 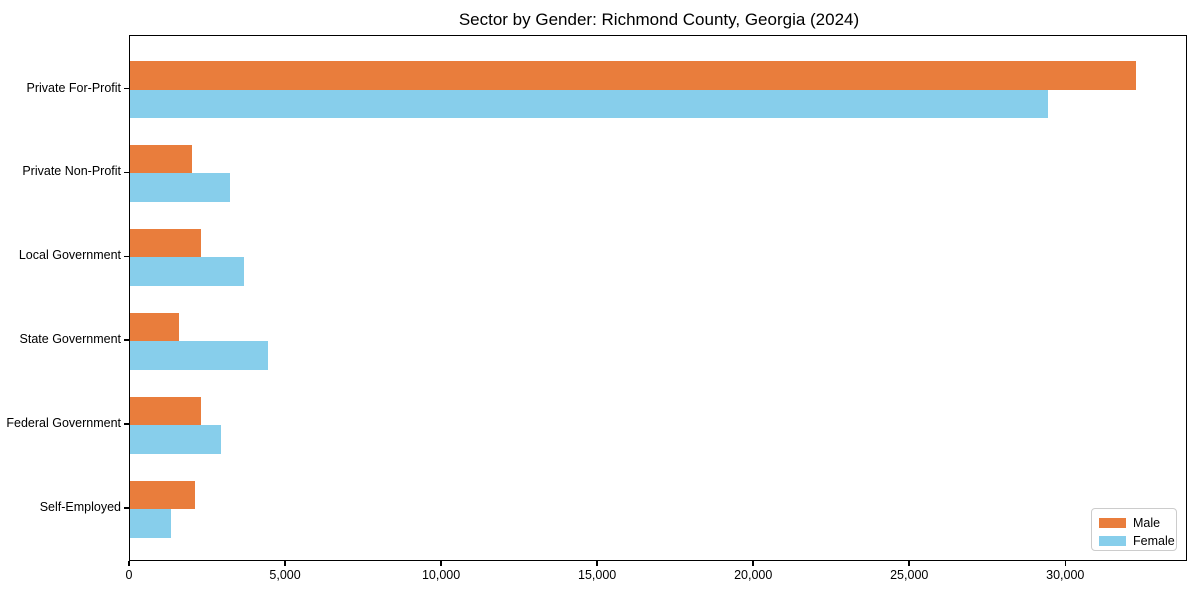 I want to click on legend: Male Female, so click(x=1134, y=529).